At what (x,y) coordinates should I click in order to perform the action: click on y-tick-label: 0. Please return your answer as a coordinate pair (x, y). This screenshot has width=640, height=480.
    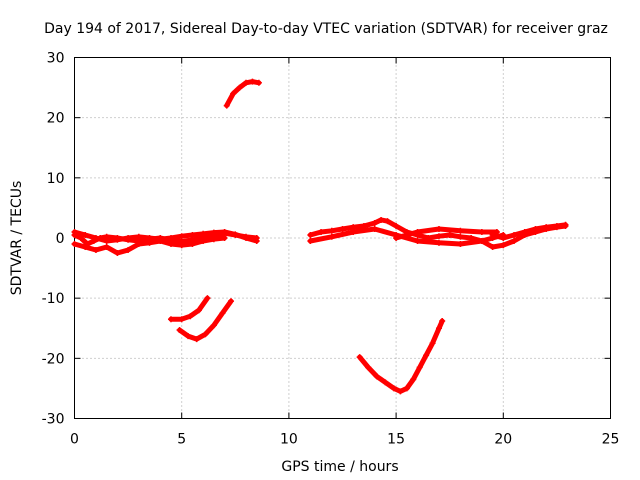
    Looking at the image, I should click on (60, 239).